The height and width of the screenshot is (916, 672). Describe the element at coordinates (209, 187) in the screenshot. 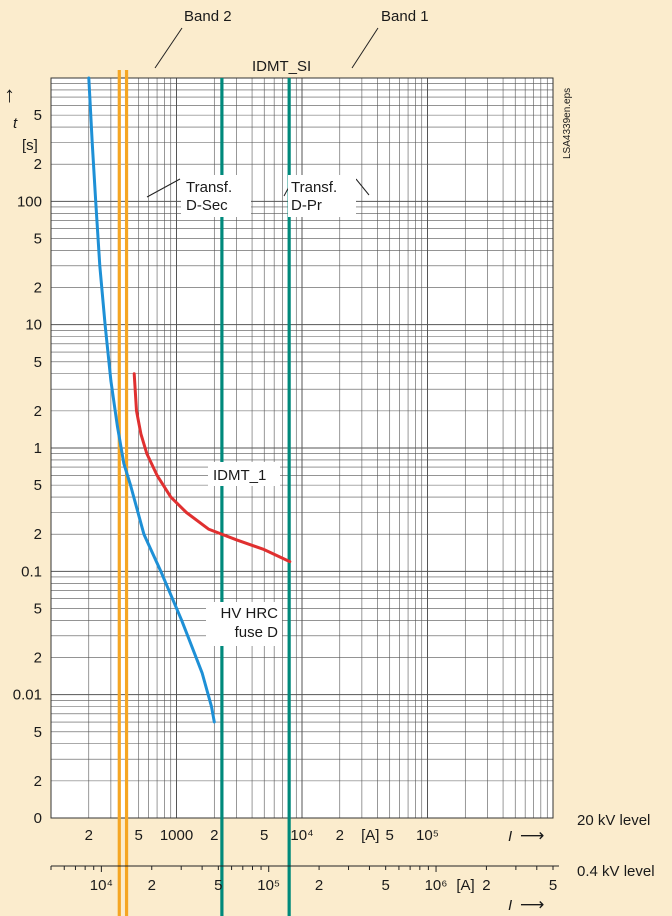

I see `transf-dsec-label-line1: Transf.` at that location.